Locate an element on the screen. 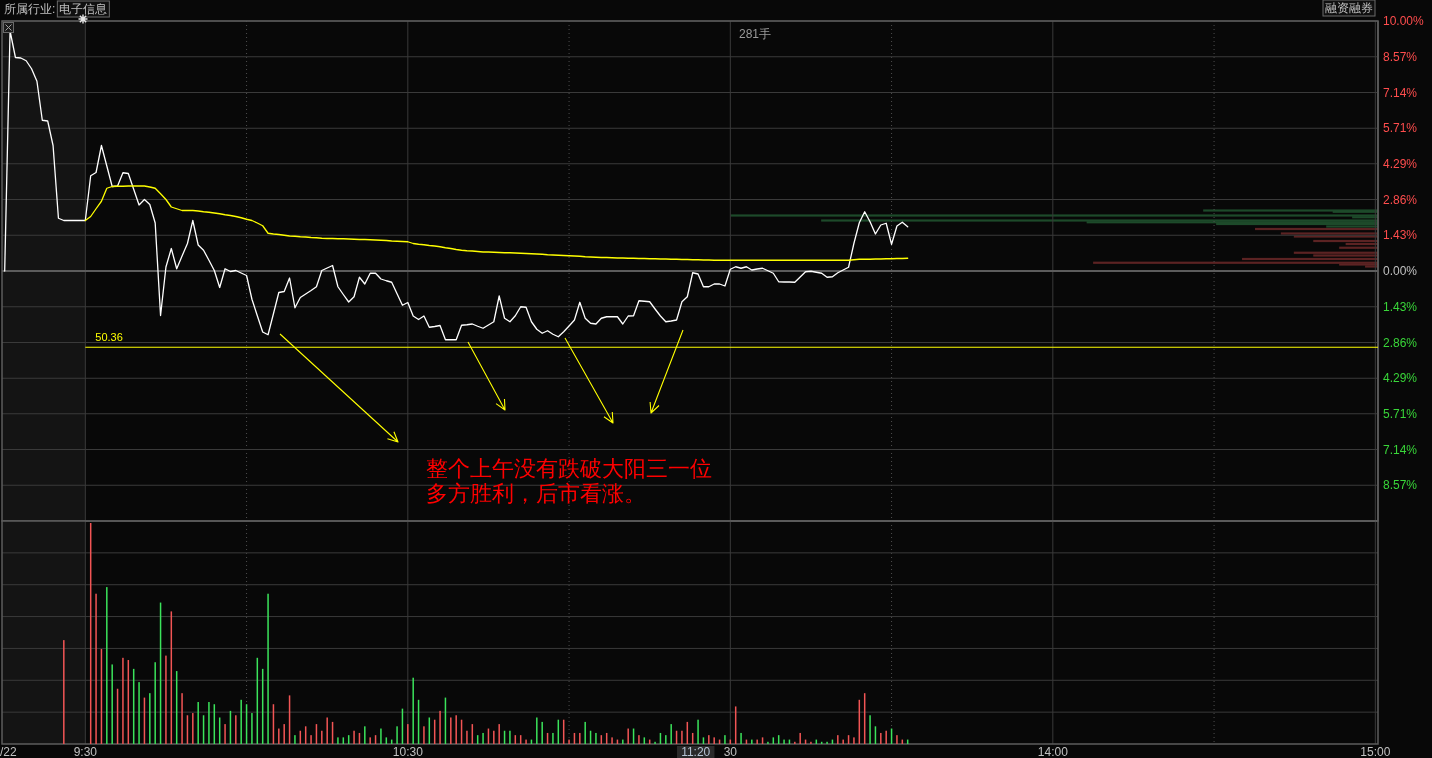 The width and height of the screenshot is (1432, 758). annotation: 整个上午没有跌破大阳三一位 is located at coordinates (569, 468).